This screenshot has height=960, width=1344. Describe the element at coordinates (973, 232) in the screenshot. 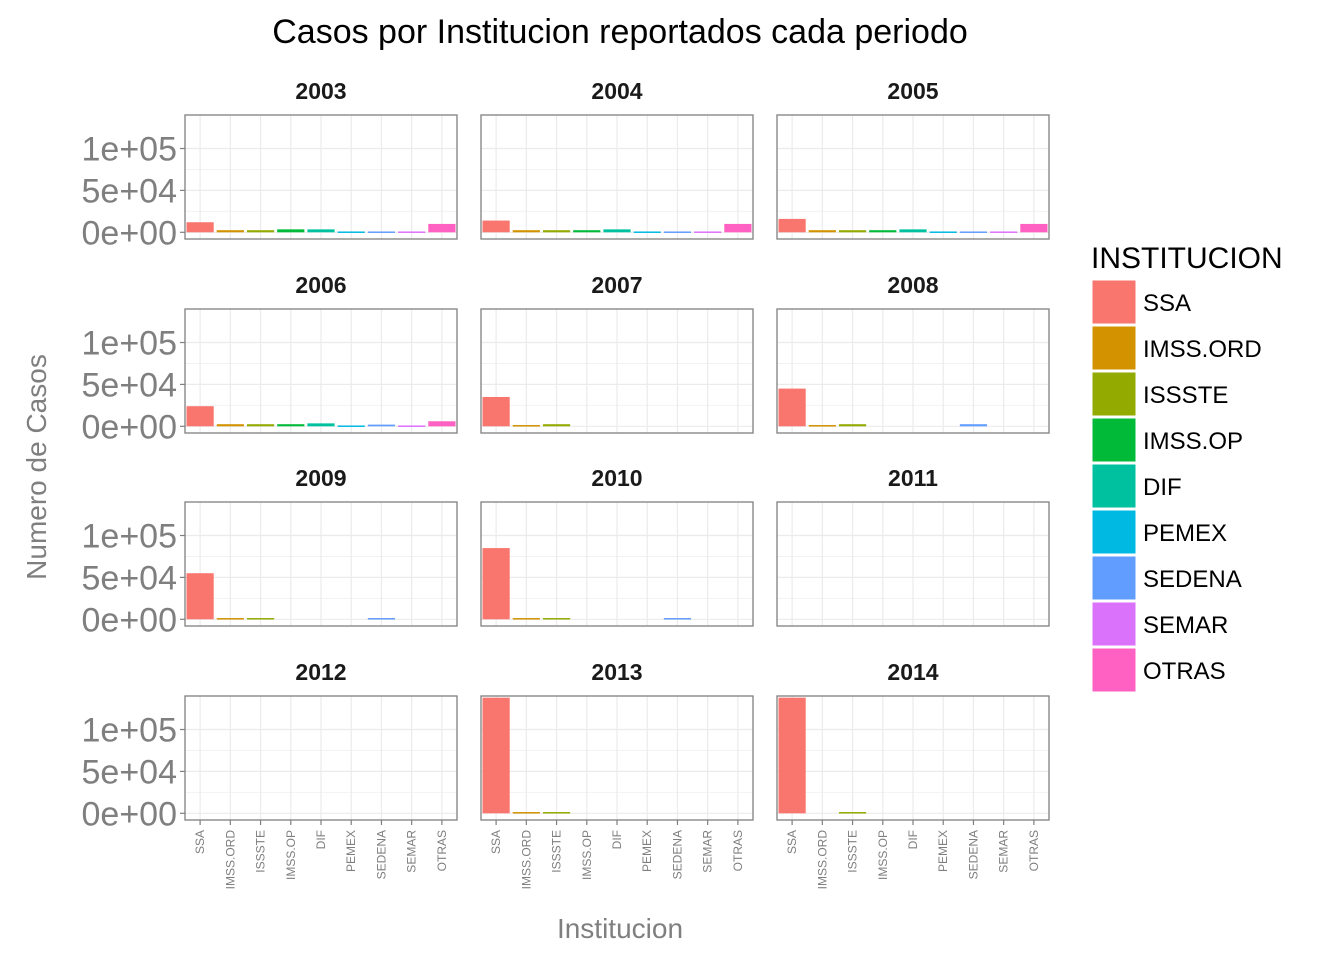

I see `bar-2005-SEDENA` at that location.